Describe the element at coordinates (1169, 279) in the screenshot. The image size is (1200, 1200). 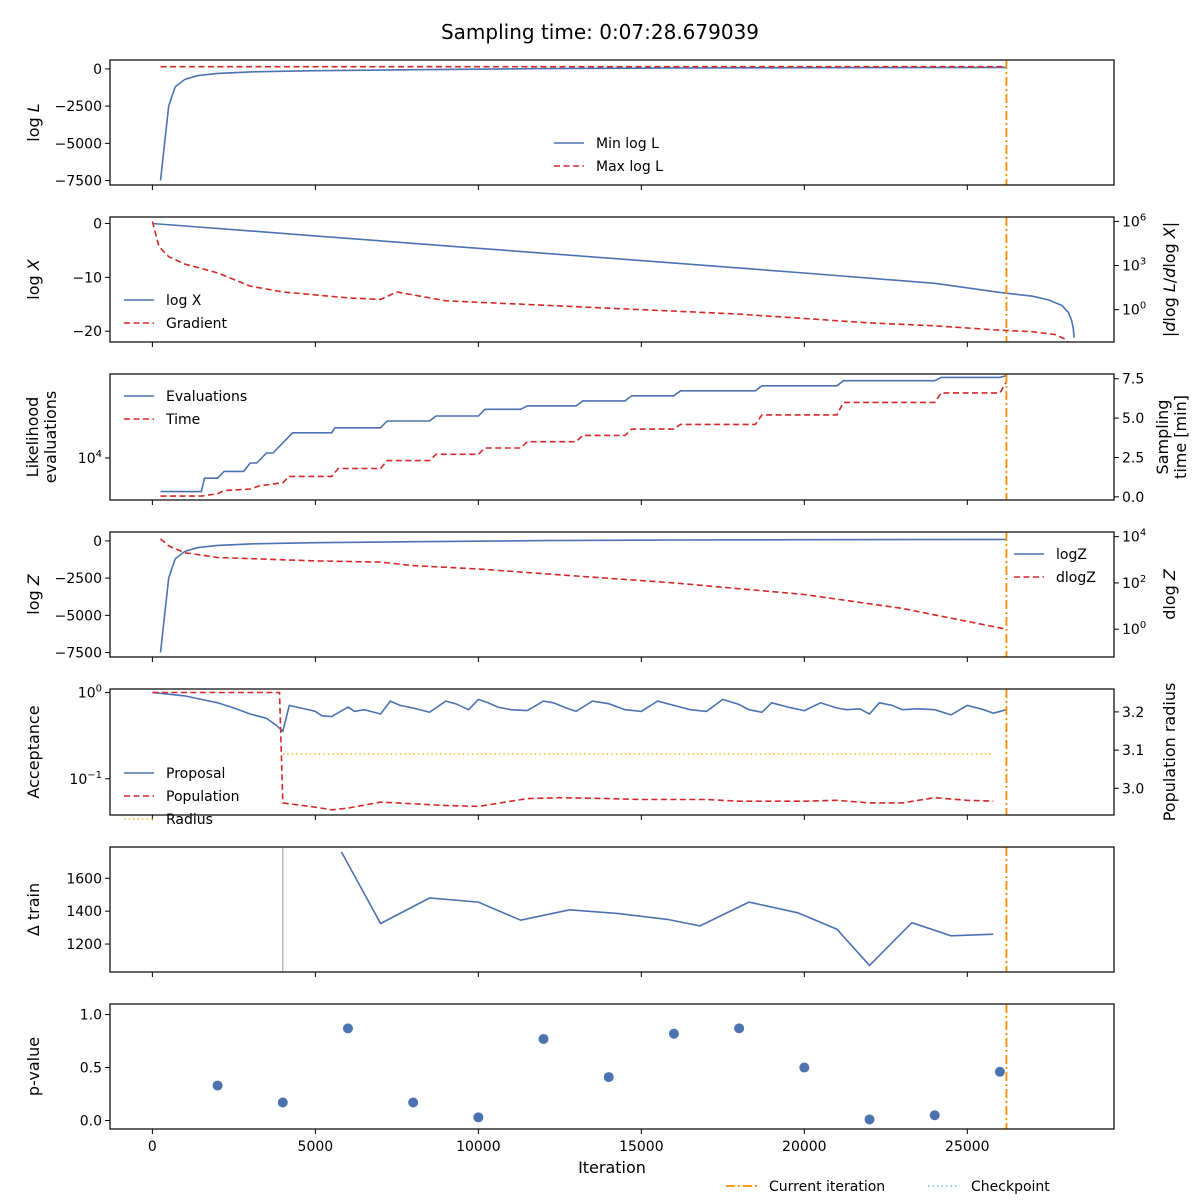
I see `y2-axis-label: |dlog L/dlog X|` at that location.